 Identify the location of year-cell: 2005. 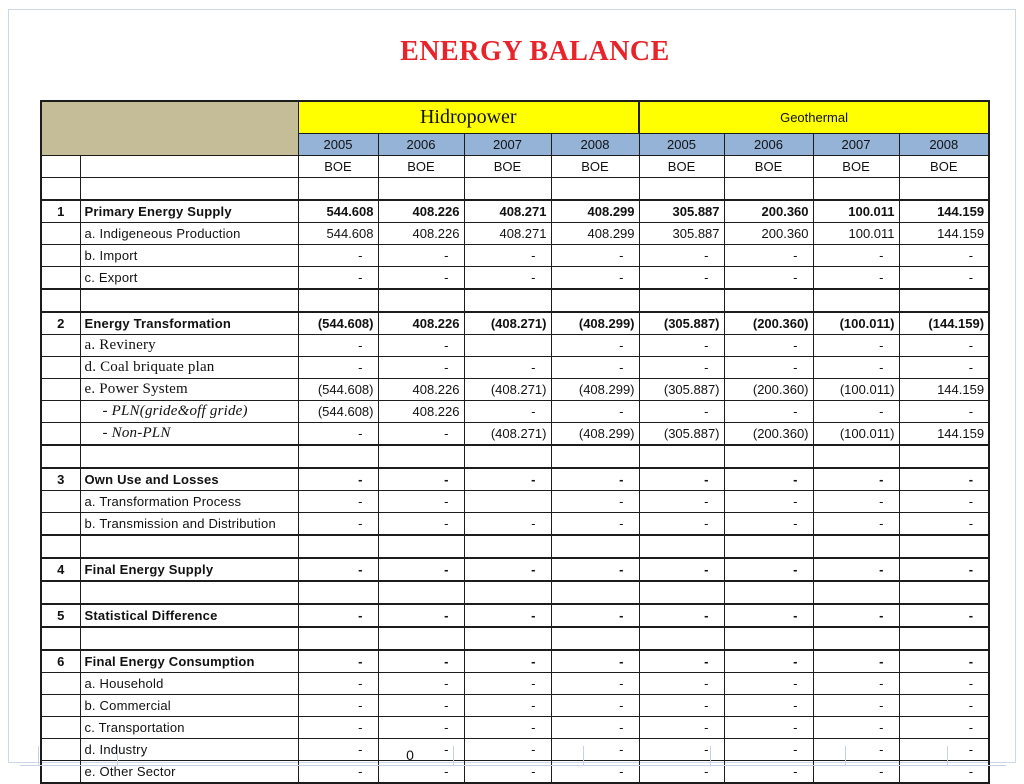
(338, 144).